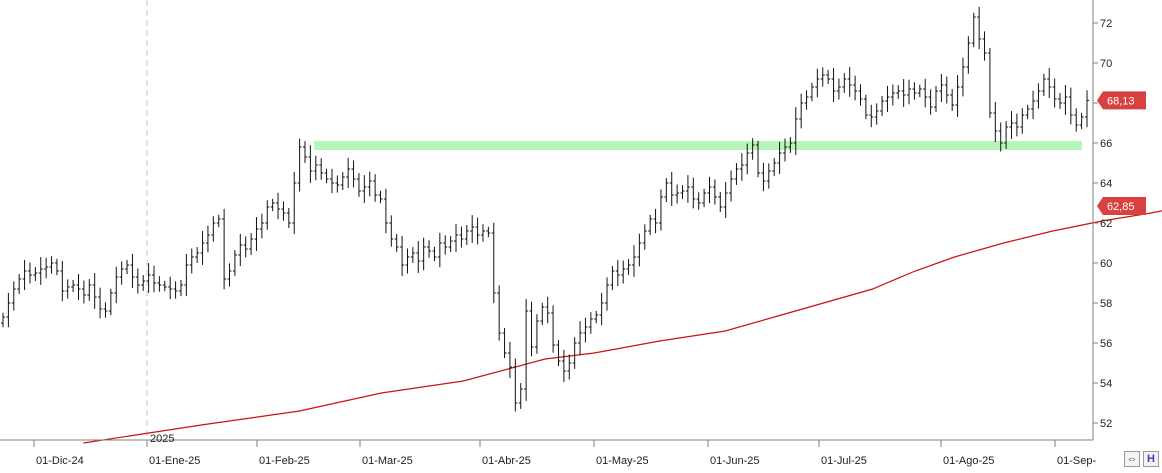 Image resolution: width=1162 pixels, height=473 pixels. What do you see at coordinates (1121, 100) in the screenshot?
I see `price-tag: 68,13` at bounding box center [1121, 100].